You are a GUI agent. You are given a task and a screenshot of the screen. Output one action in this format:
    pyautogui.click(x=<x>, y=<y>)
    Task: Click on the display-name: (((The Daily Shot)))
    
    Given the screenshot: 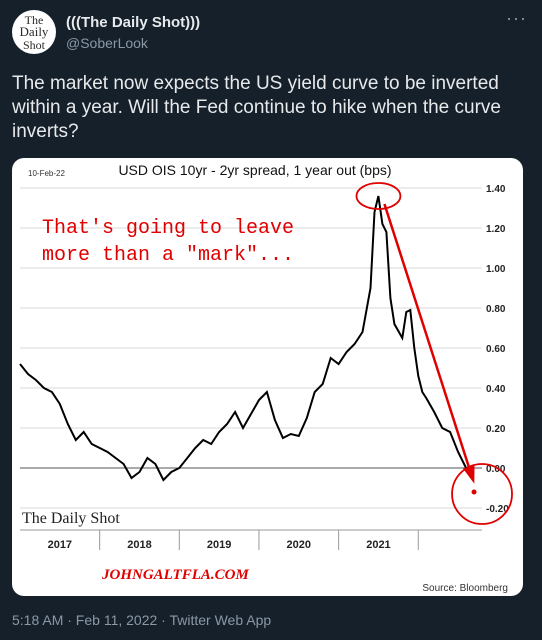 What is the action you would take?
    pyautogui.click(x=133, y=22)
    